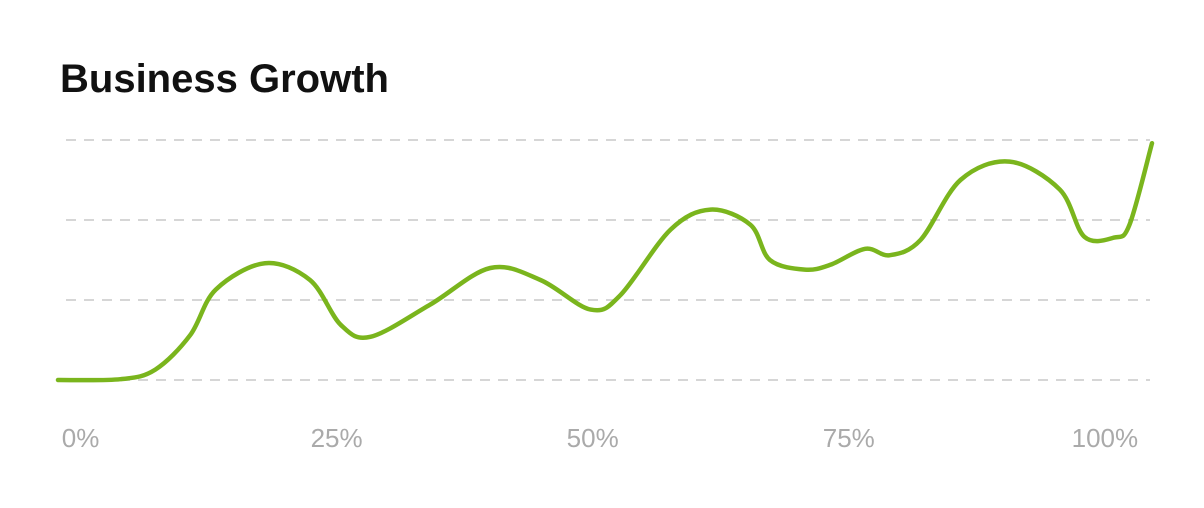 The width and height of the screenshot is (1204, 508). Describe the element at coordinates (224, 79) in the screenshot. I see `chart-title: Business Growth` at that location.